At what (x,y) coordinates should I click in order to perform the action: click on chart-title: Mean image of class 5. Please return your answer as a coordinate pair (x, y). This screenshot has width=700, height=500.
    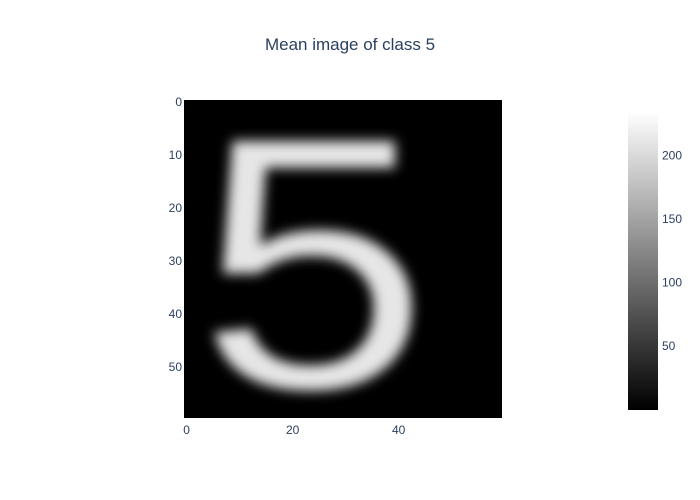
    Looking at the image, I should click on (350, 44).